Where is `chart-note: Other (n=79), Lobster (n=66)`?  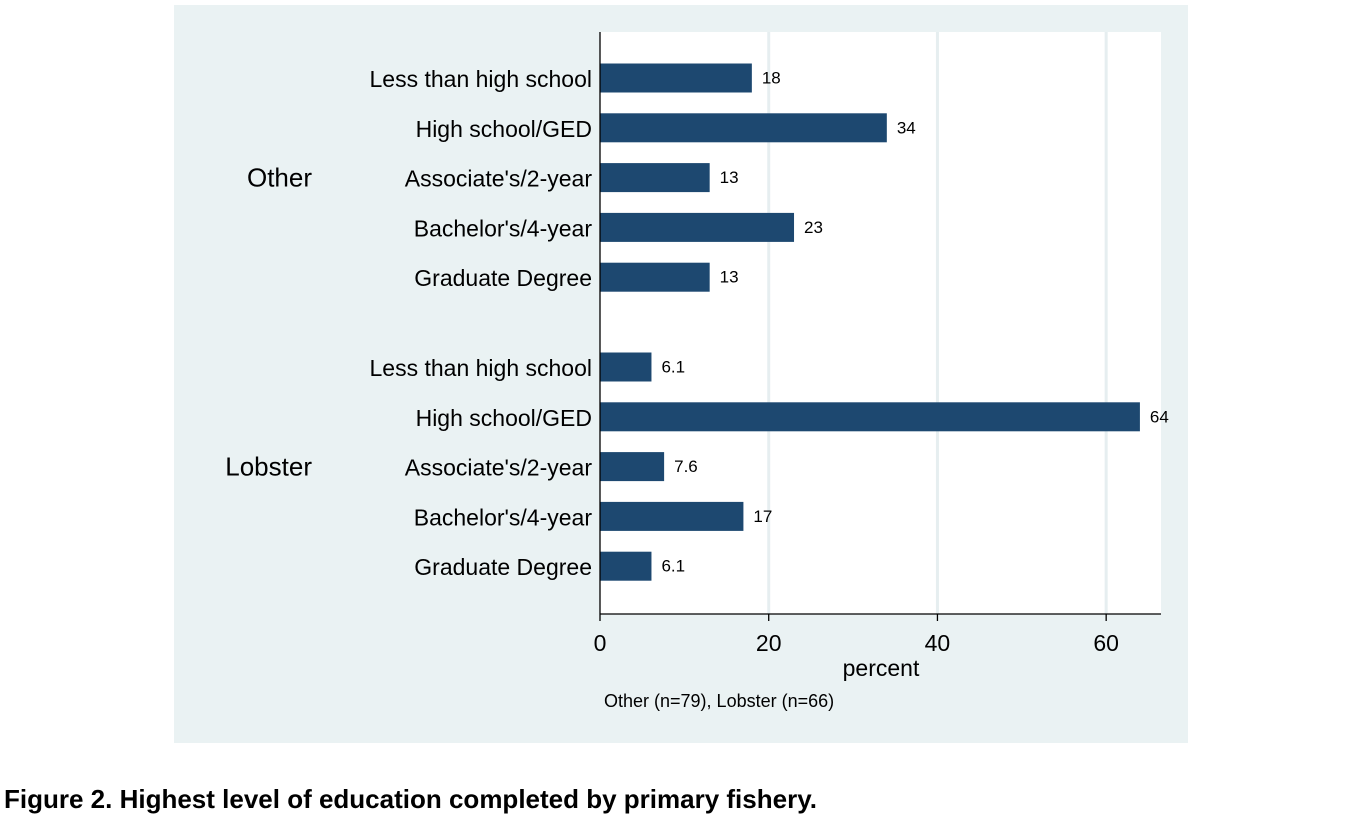
chart-note: Other (n=79), Lobster (n=66) is located at coordinates (719, 701).